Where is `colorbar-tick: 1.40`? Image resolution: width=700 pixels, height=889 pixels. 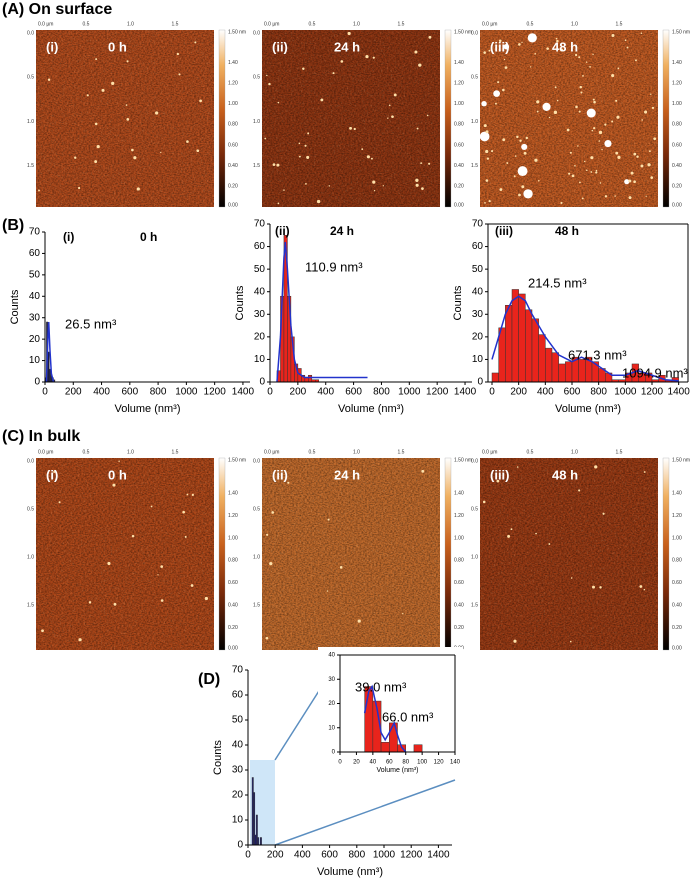
colorbar-tick: 1.40 is located at coordinates (459, 63).